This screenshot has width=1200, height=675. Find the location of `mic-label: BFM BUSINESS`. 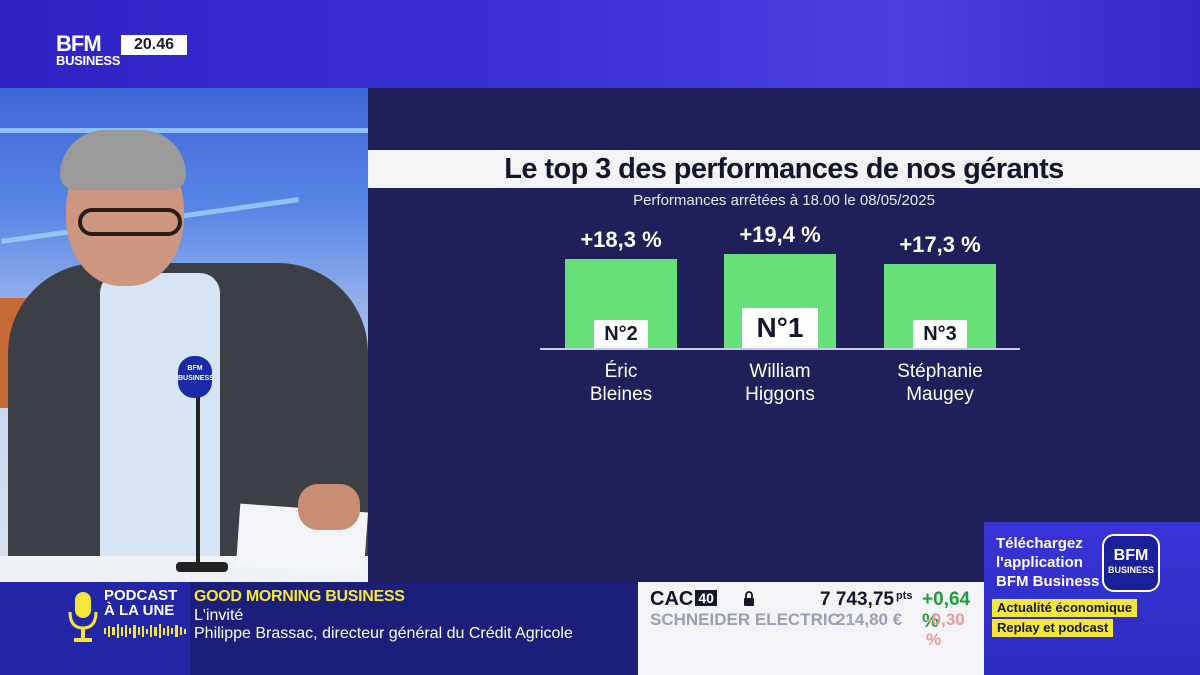

mic-label: BFM BUSINESS is located at coordinates (196, 373).